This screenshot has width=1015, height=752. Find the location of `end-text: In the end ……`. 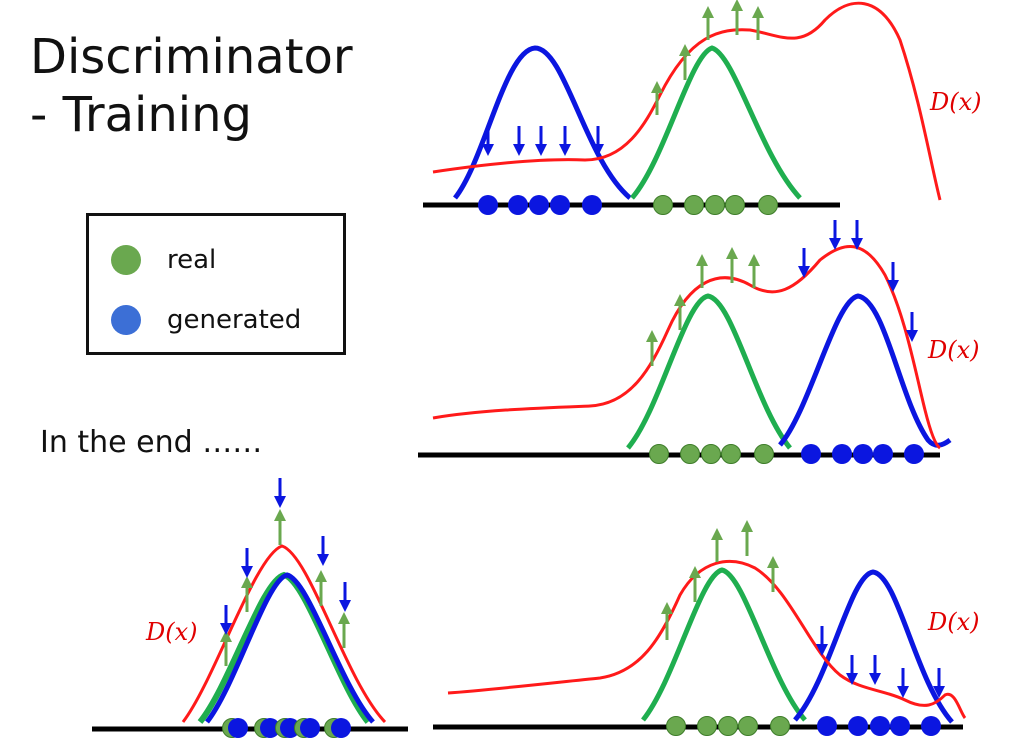

end-text: In the end …… is located at coordinates (151, 442).